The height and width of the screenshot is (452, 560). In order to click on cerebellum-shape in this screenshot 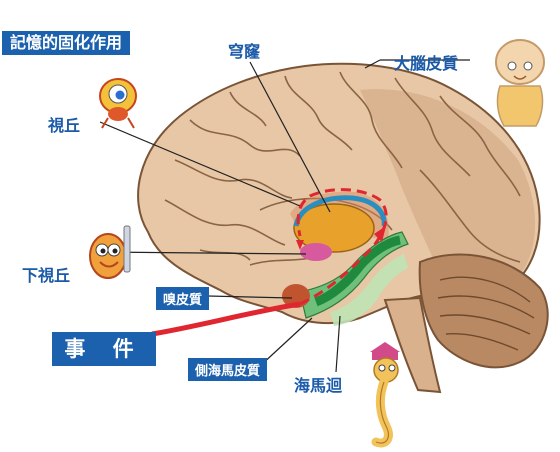, I will do `click(483, 311)`.